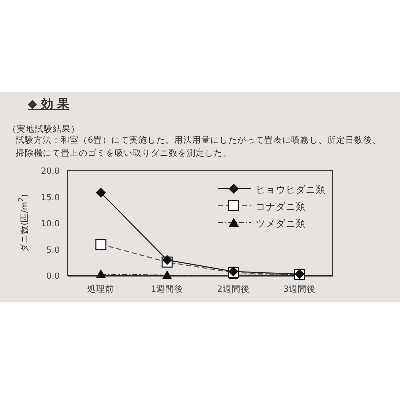 Image resolution: width=400 pixels, height=400 pixels. Describe the element at coordinates (291, 190) in the screenshot. I see `legend-label: ヒョウヒダニ類` at that location.